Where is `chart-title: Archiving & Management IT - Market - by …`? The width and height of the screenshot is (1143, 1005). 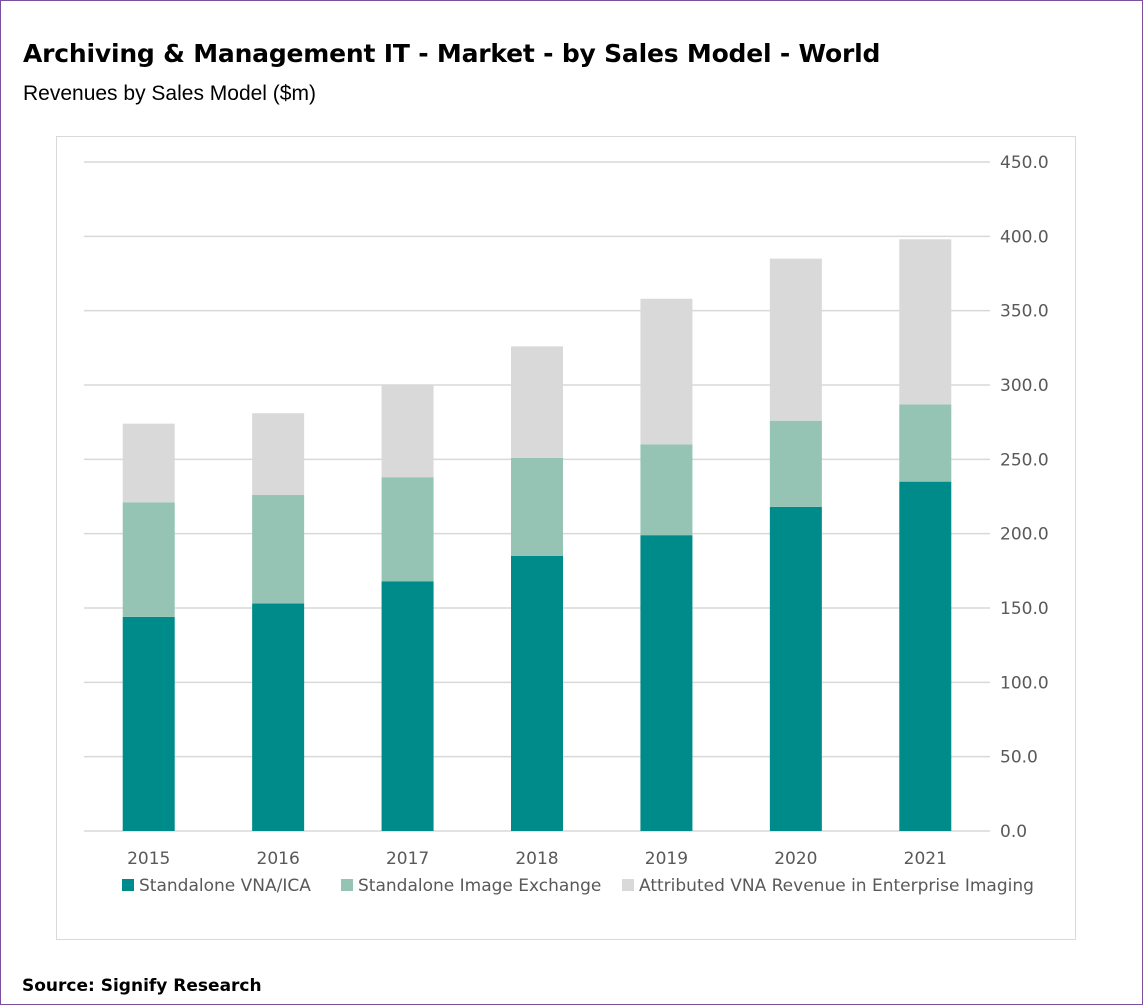
chart-title: Archiving & Management IT - Market - by … is located at coordinates (452, 53).